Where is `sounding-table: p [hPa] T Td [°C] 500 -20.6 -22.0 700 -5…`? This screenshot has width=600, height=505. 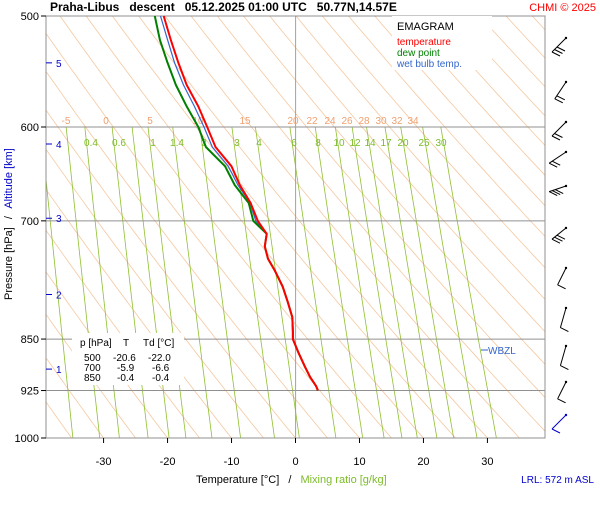
sounding-table: p [hPa] T Td [°C] 500 -20.6 -22.0 700 -5… is located at coordinates (128, 359).